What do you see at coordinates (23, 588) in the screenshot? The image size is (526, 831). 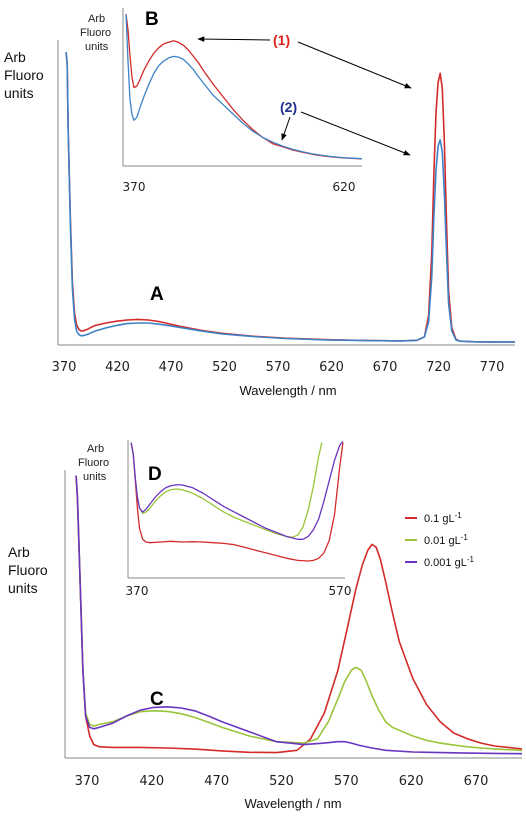 I see `chart-c-ylabel-3: units` at bounding box center [23, 588].